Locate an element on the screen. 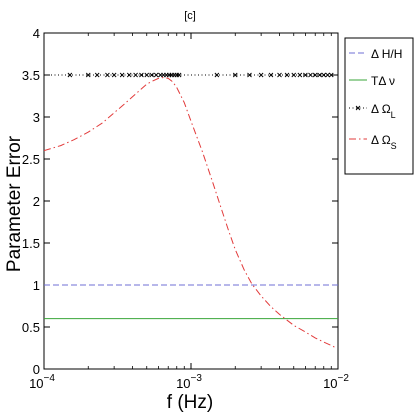 The height and width of the screenshot is (415, 415). y-tick-label: 1.5 is located at coordinates (31, 243).